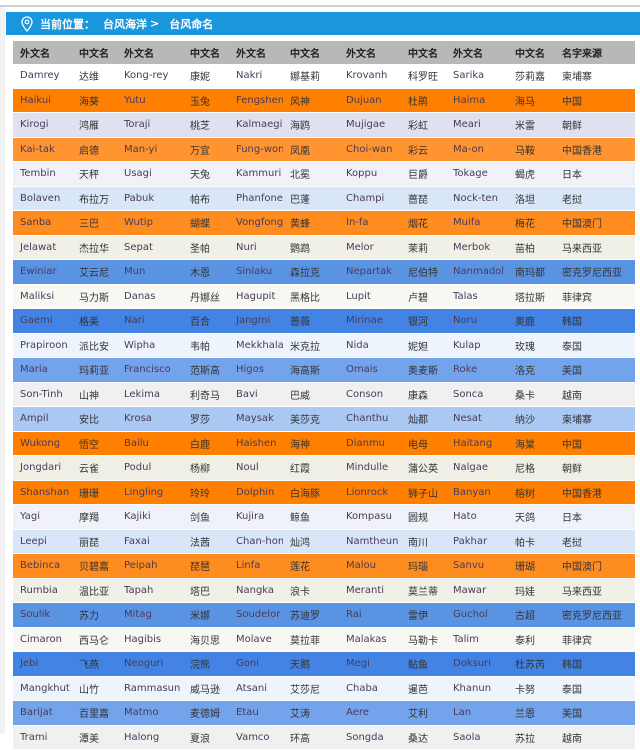  I want to click on chinese-name: 风神, so click(311, 100).